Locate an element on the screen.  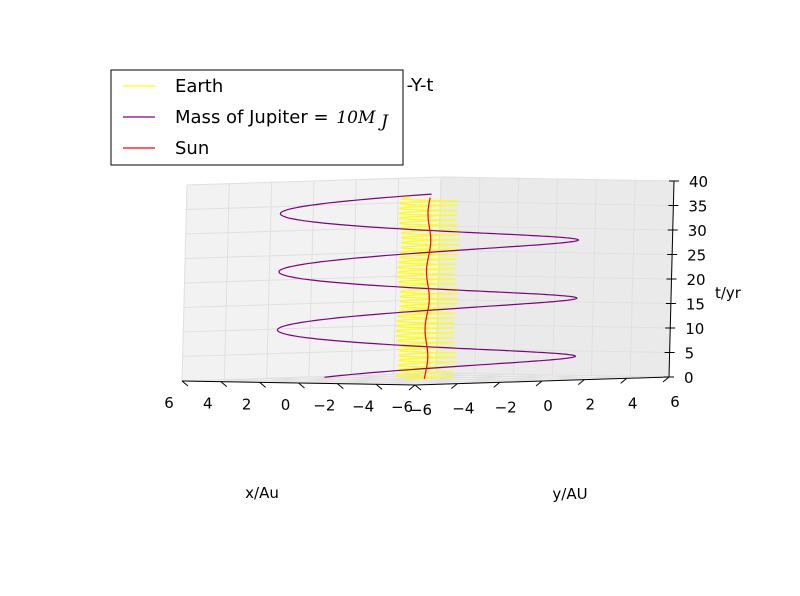
y-tick-label: −2 is located at coordinates (506, 407).